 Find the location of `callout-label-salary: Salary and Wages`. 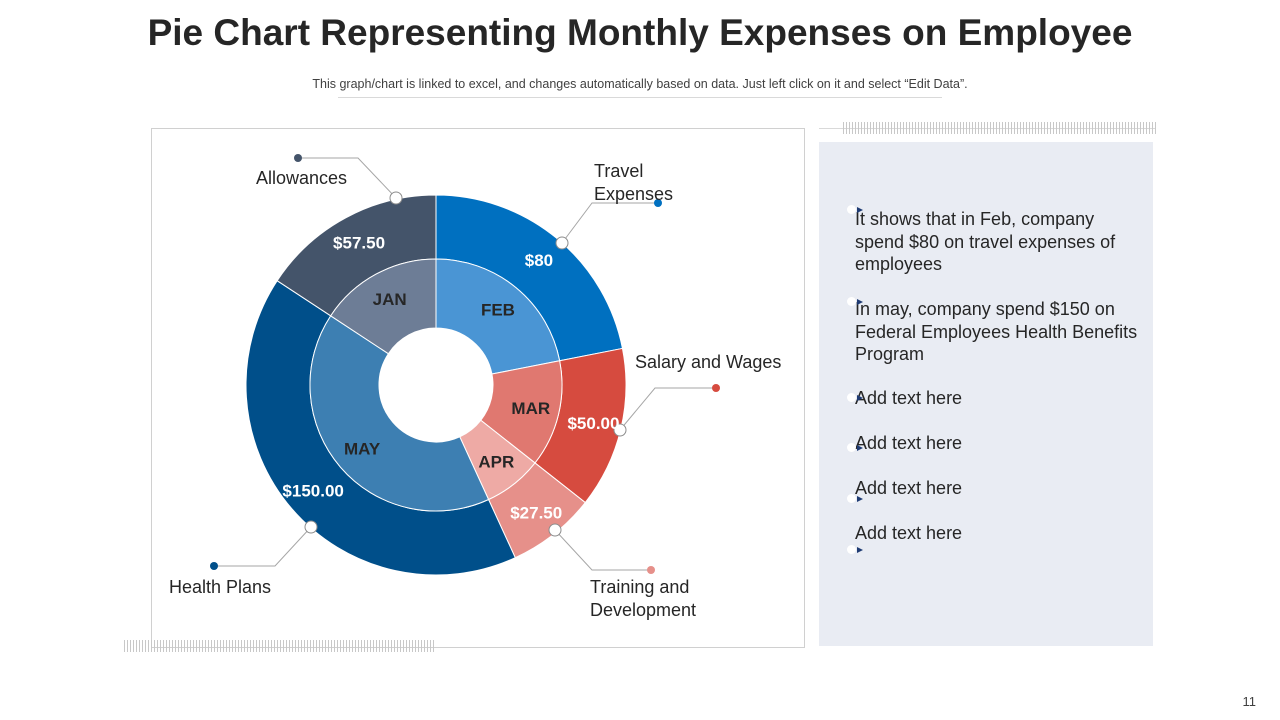

callout-label-salary: Salary and Wages is located at coordinates (708, 362).